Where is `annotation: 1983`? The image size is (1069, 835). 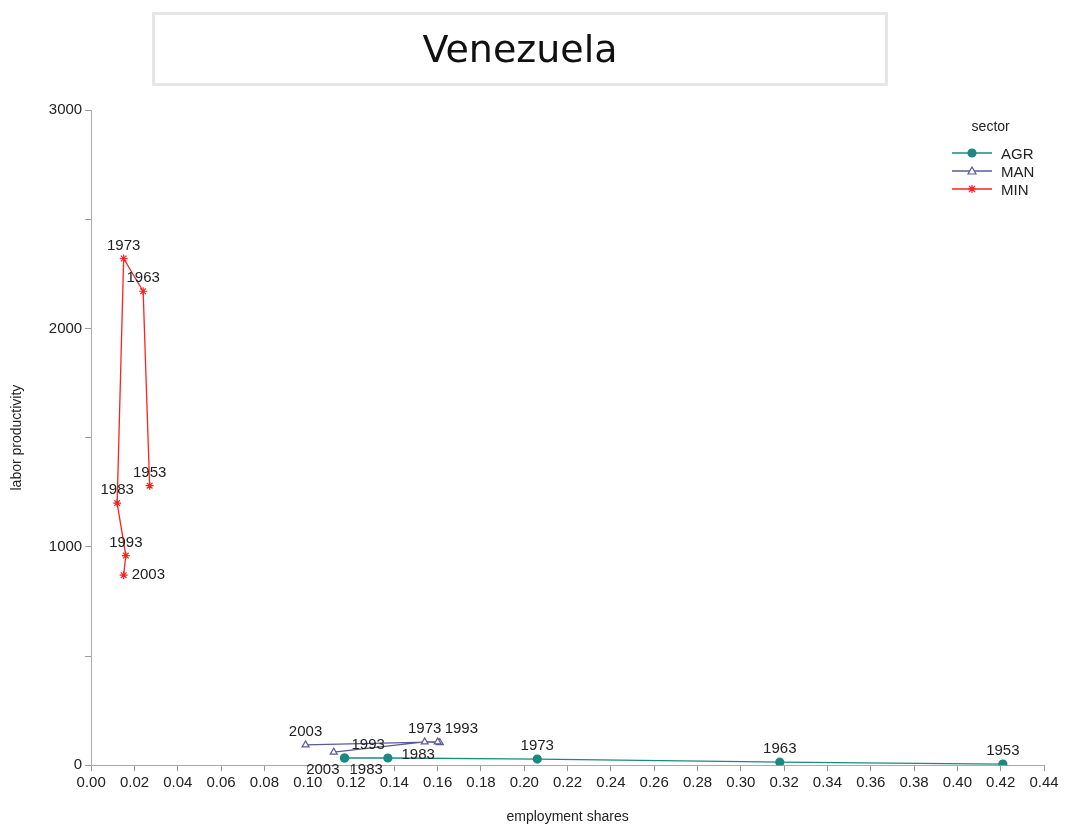
annotation: 1983 is located at coordinates (418, 753).